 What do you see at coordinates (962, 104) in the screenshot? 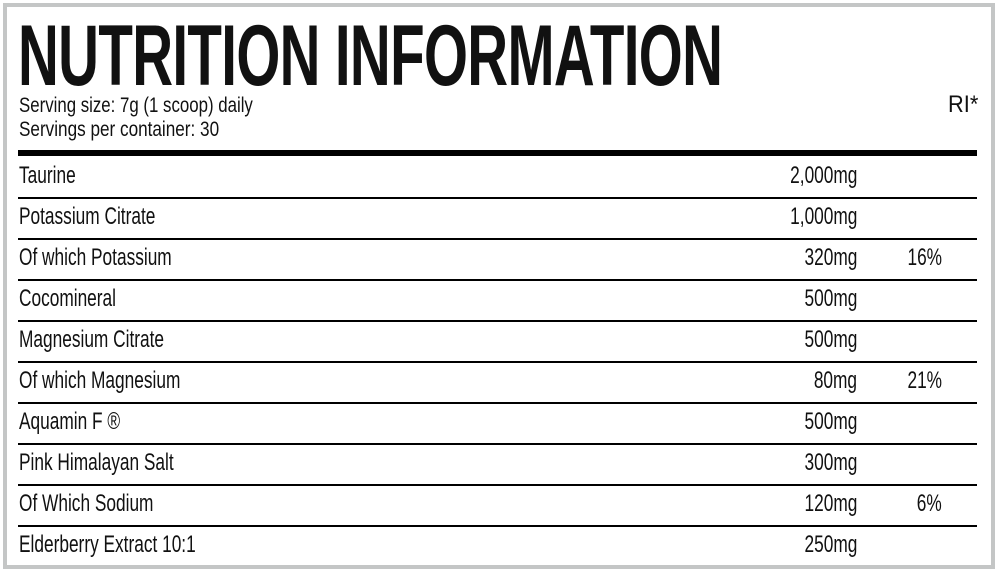
I see `ri-header: RI*` at bounding box center [962, 104].